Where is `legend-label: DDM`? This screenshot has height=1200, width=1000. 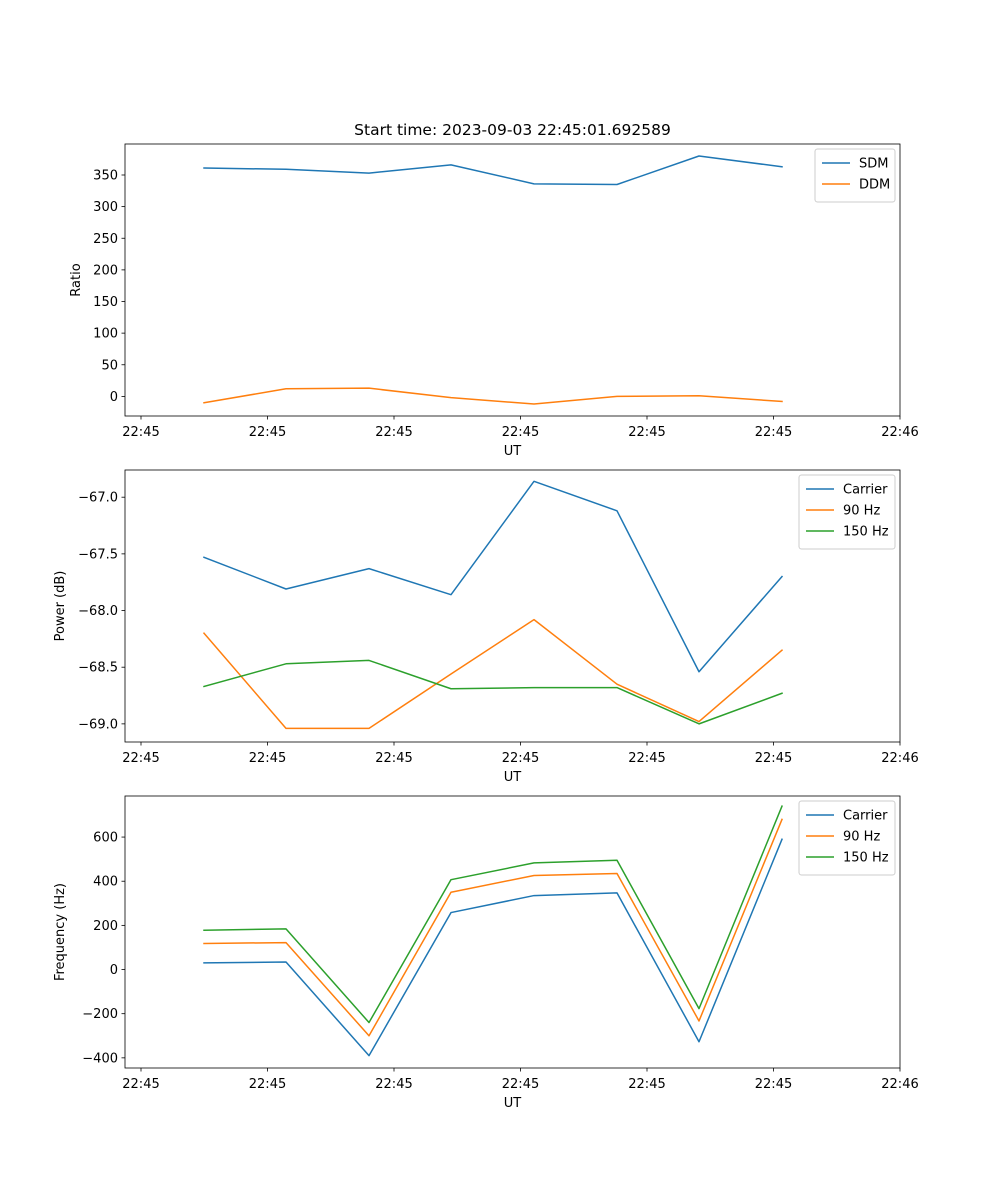 legend-label: DDM is located at coordinates (874, 185).